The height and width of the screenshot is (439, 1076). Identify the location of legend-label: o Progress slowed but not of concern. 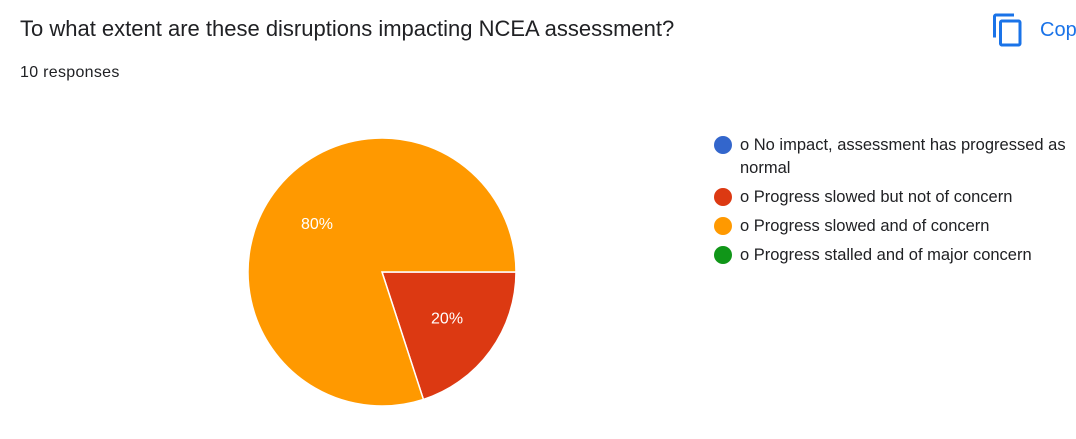
(876, 197).